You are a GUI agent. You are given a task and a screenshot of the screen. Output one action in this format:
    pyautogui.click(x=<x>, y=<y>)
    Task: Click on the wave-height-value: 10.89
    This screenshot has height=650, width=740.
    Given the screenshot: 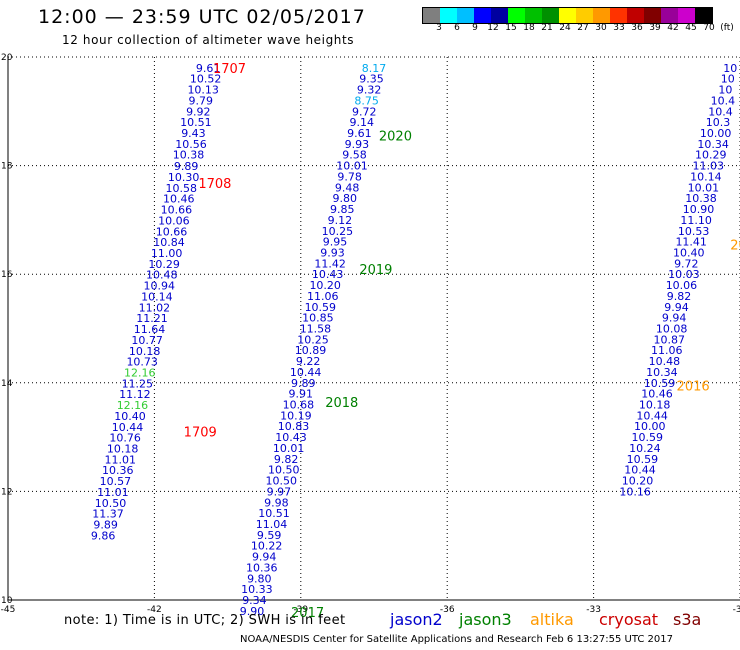 What is the action you would take?
    pyautogui.click(x=311, y=350)
    